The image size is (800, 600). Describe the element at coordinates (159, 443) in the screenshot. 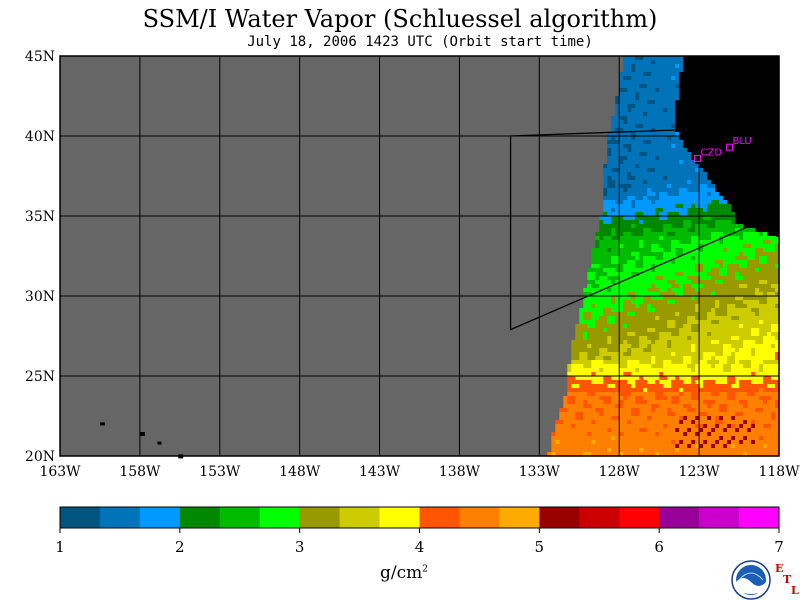

I see `island` at that location.